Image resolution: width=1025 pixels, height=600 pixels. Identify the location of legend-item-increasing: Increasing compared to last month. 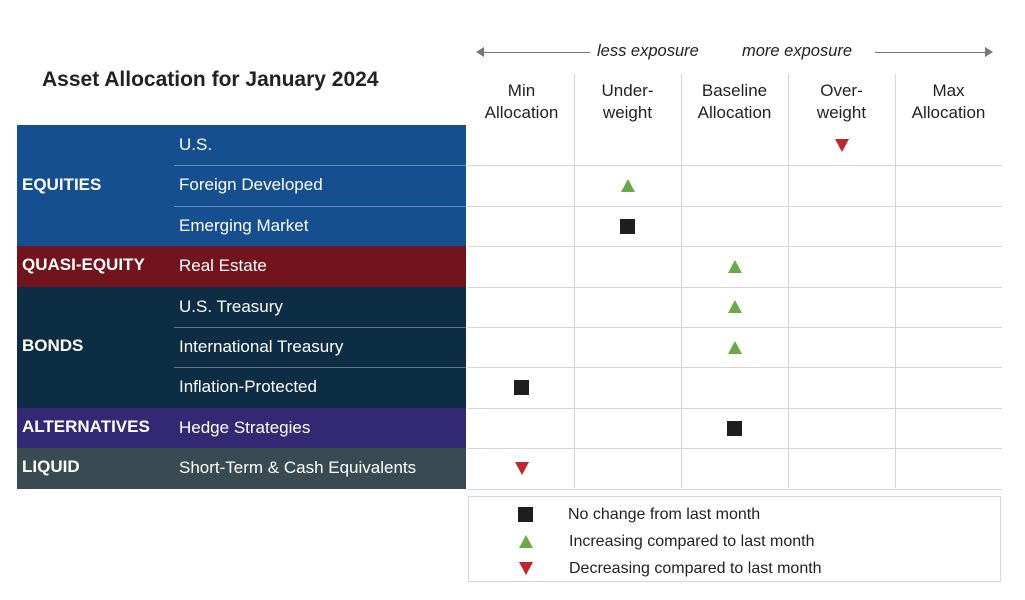
(734, 542).